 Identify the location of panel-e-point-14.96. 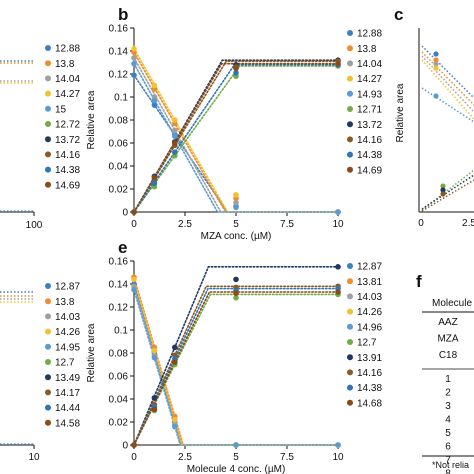
(338, 445).